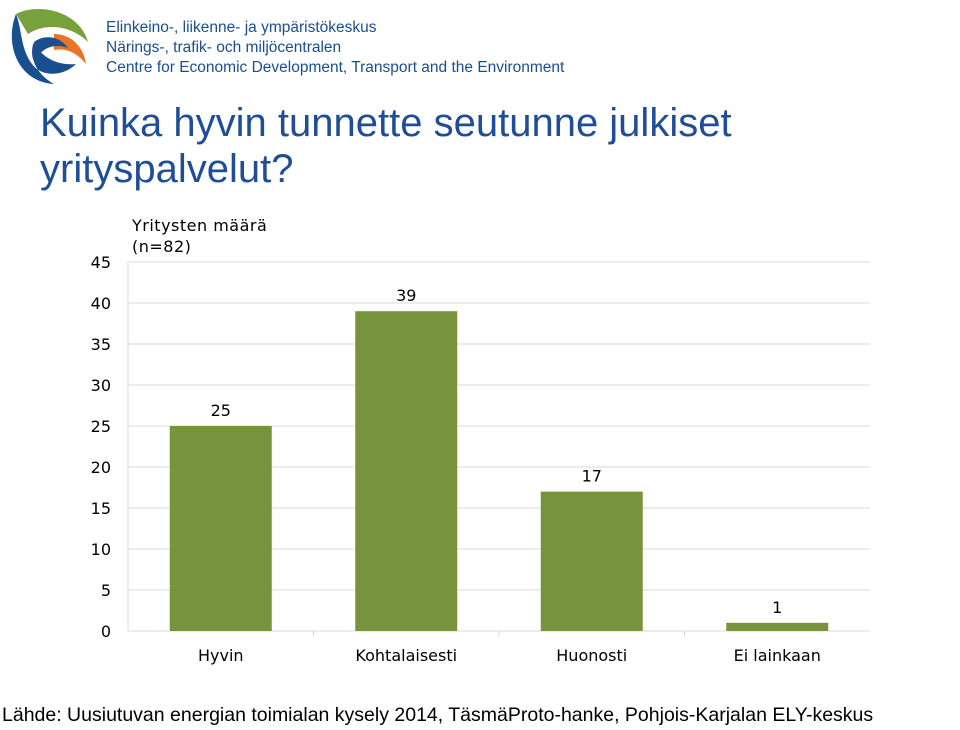  What do you see at coordinates (241, 27) in the screenshot?
I see `org-name-fi: Elinkeino-, liikenne- ja ympäristökeskus` at bounding box center [241, 27].